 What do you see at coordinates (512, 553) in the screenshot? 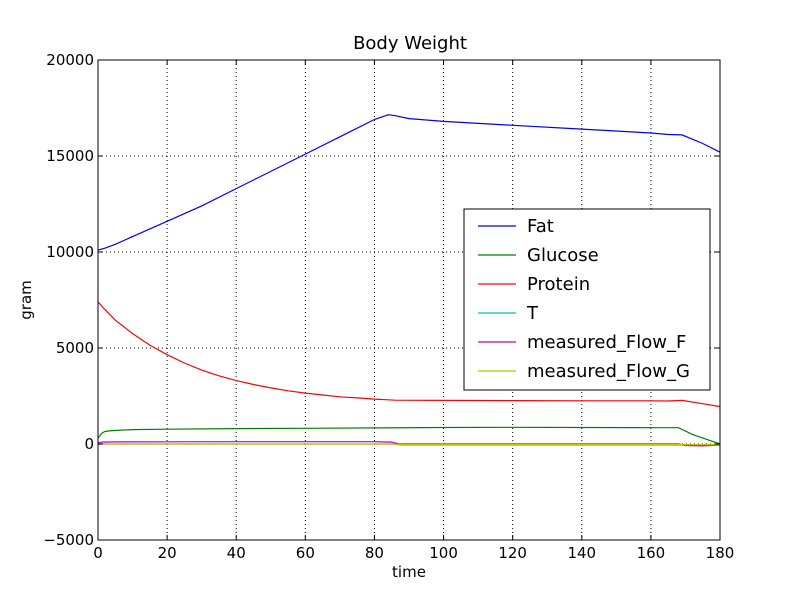
I see `x-tick-label: 120` at bounding box center [512, 553].